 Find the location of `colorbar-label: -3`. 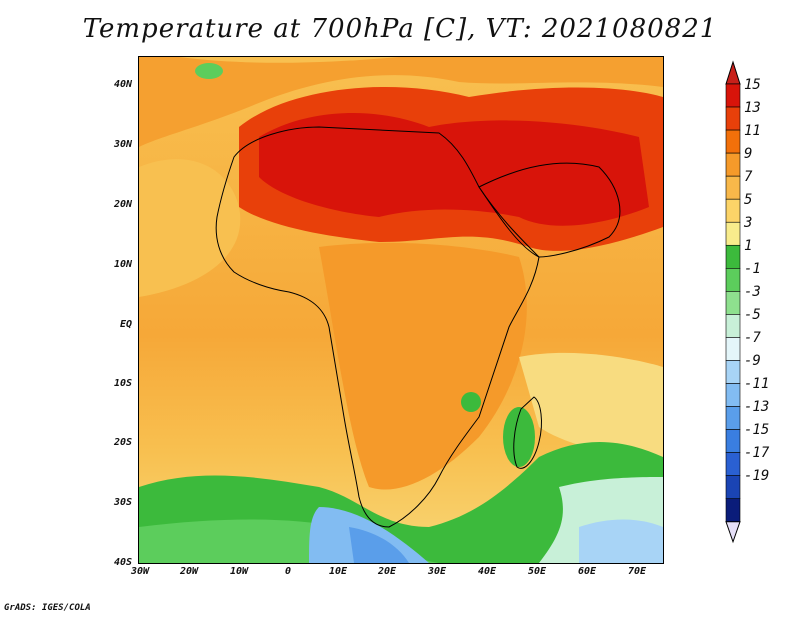

colorbar-label: -3 is located at coordinates (752, 292).